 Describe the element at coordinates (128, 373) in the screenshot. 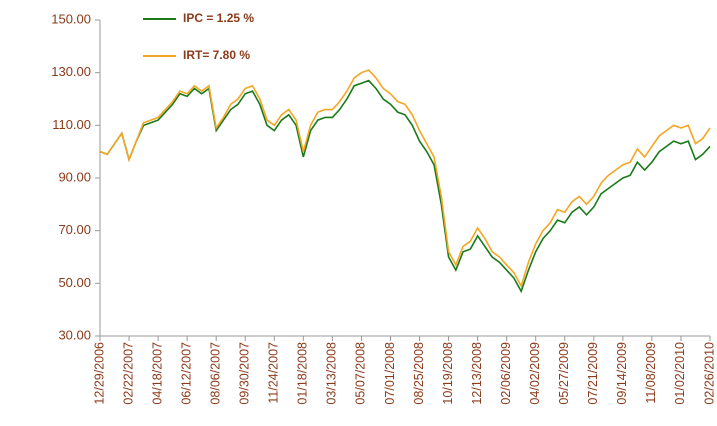

I see `x-tick-label: 02/22/2007` at that location.